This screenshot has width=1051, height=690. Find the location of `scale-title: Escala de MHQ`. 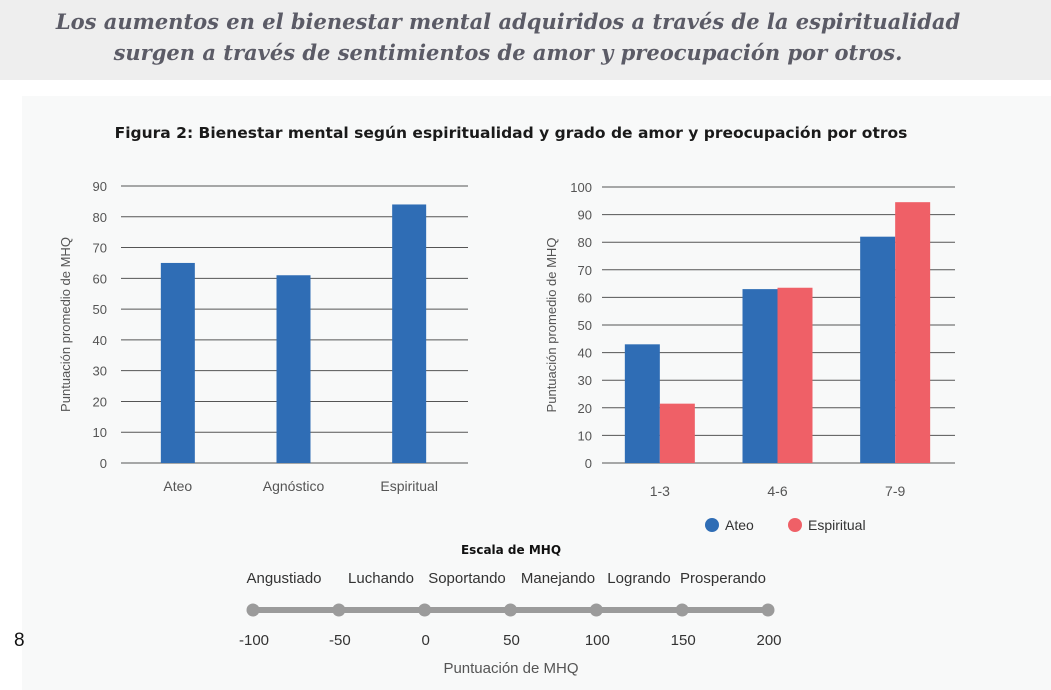

scale-title: Escala de MHQ is located at coordinates (511, 550).